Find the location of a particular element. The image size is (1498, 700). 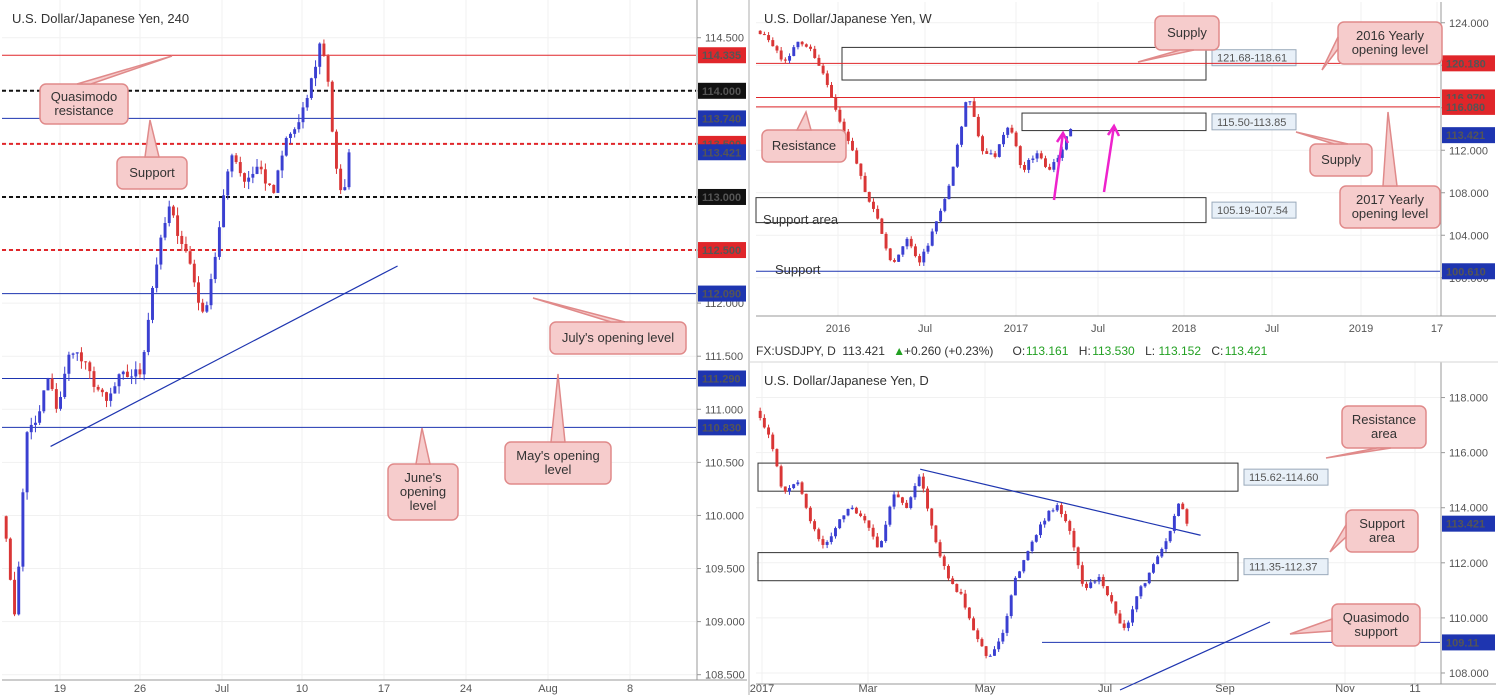

callout-july-opening: July's opening level is located at coordinates (609, 326).